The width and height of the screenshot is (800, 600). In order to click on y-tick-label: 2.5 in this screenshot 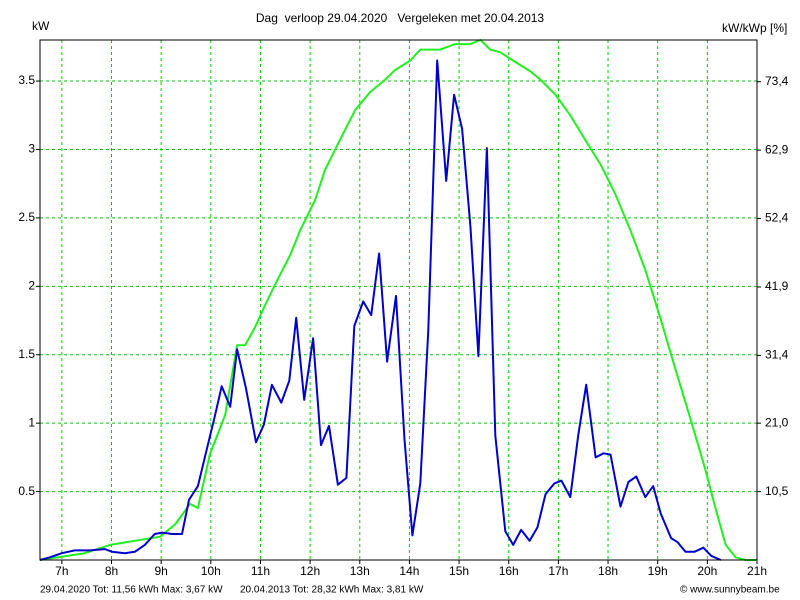, I will do `click(26, 217)`.